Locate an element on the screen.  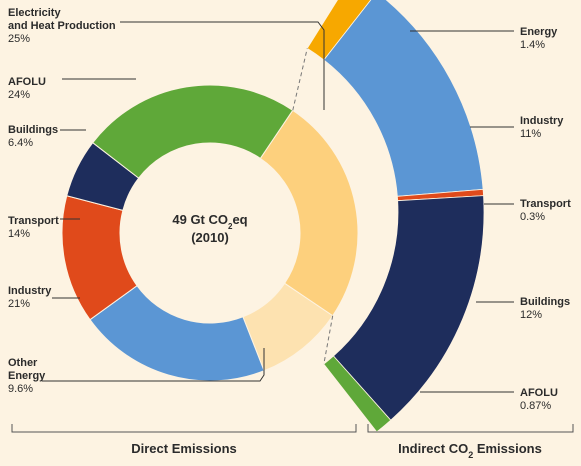
label-value-buildings: 6.4% is located at coordinates (20, 143).